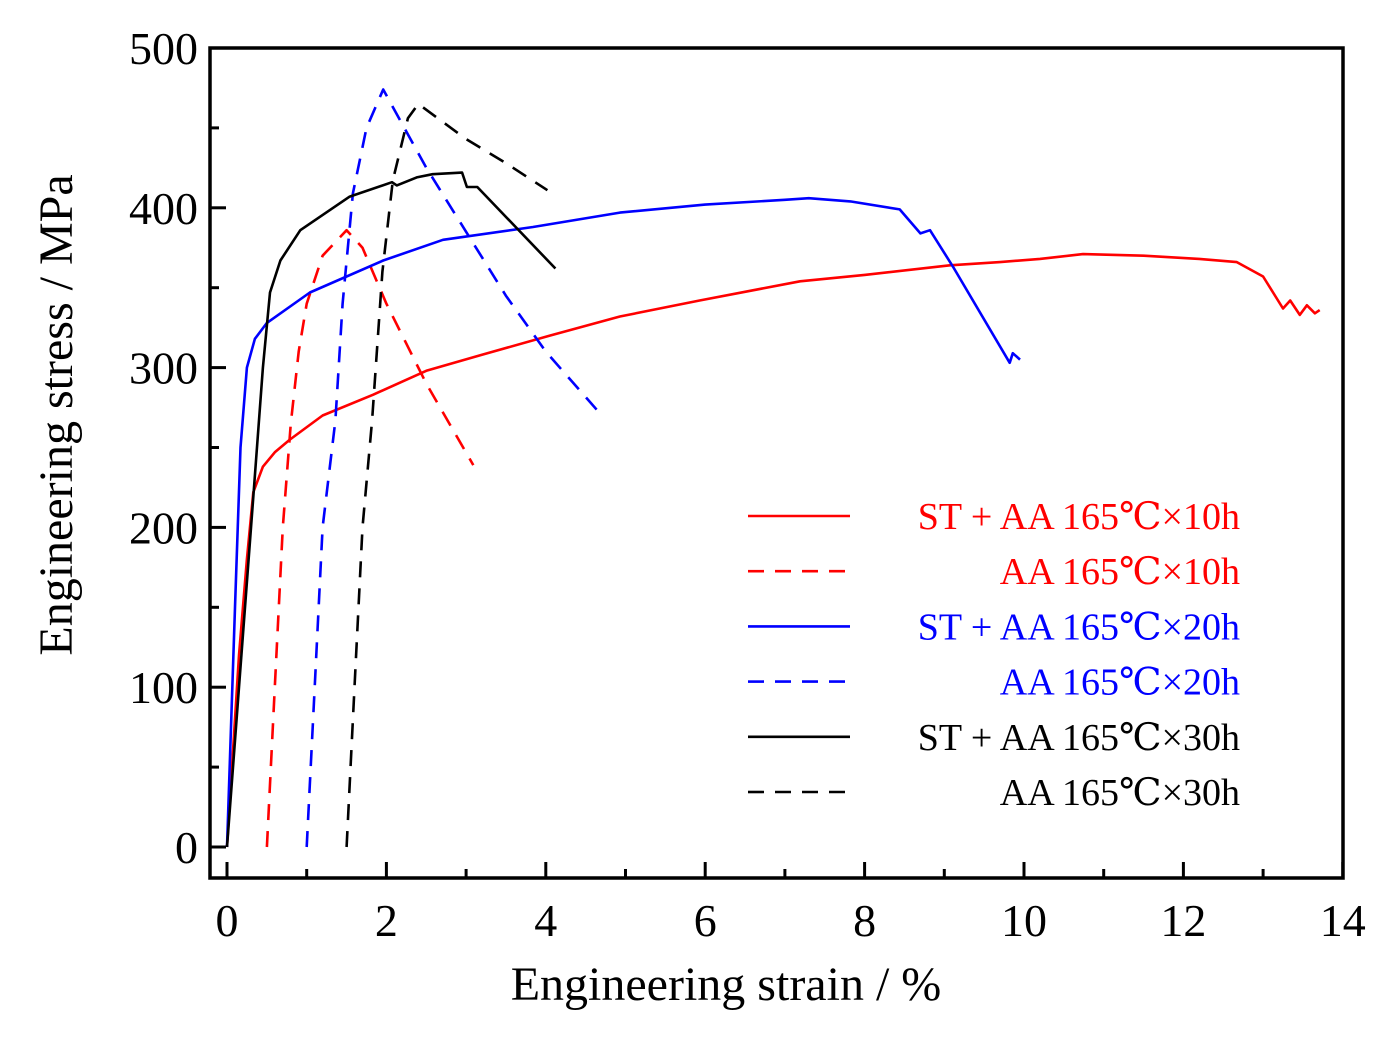 The width and height of the screenshot is (1393, 1050). I want to click on y-tick-label: 0, so click(186, 847).